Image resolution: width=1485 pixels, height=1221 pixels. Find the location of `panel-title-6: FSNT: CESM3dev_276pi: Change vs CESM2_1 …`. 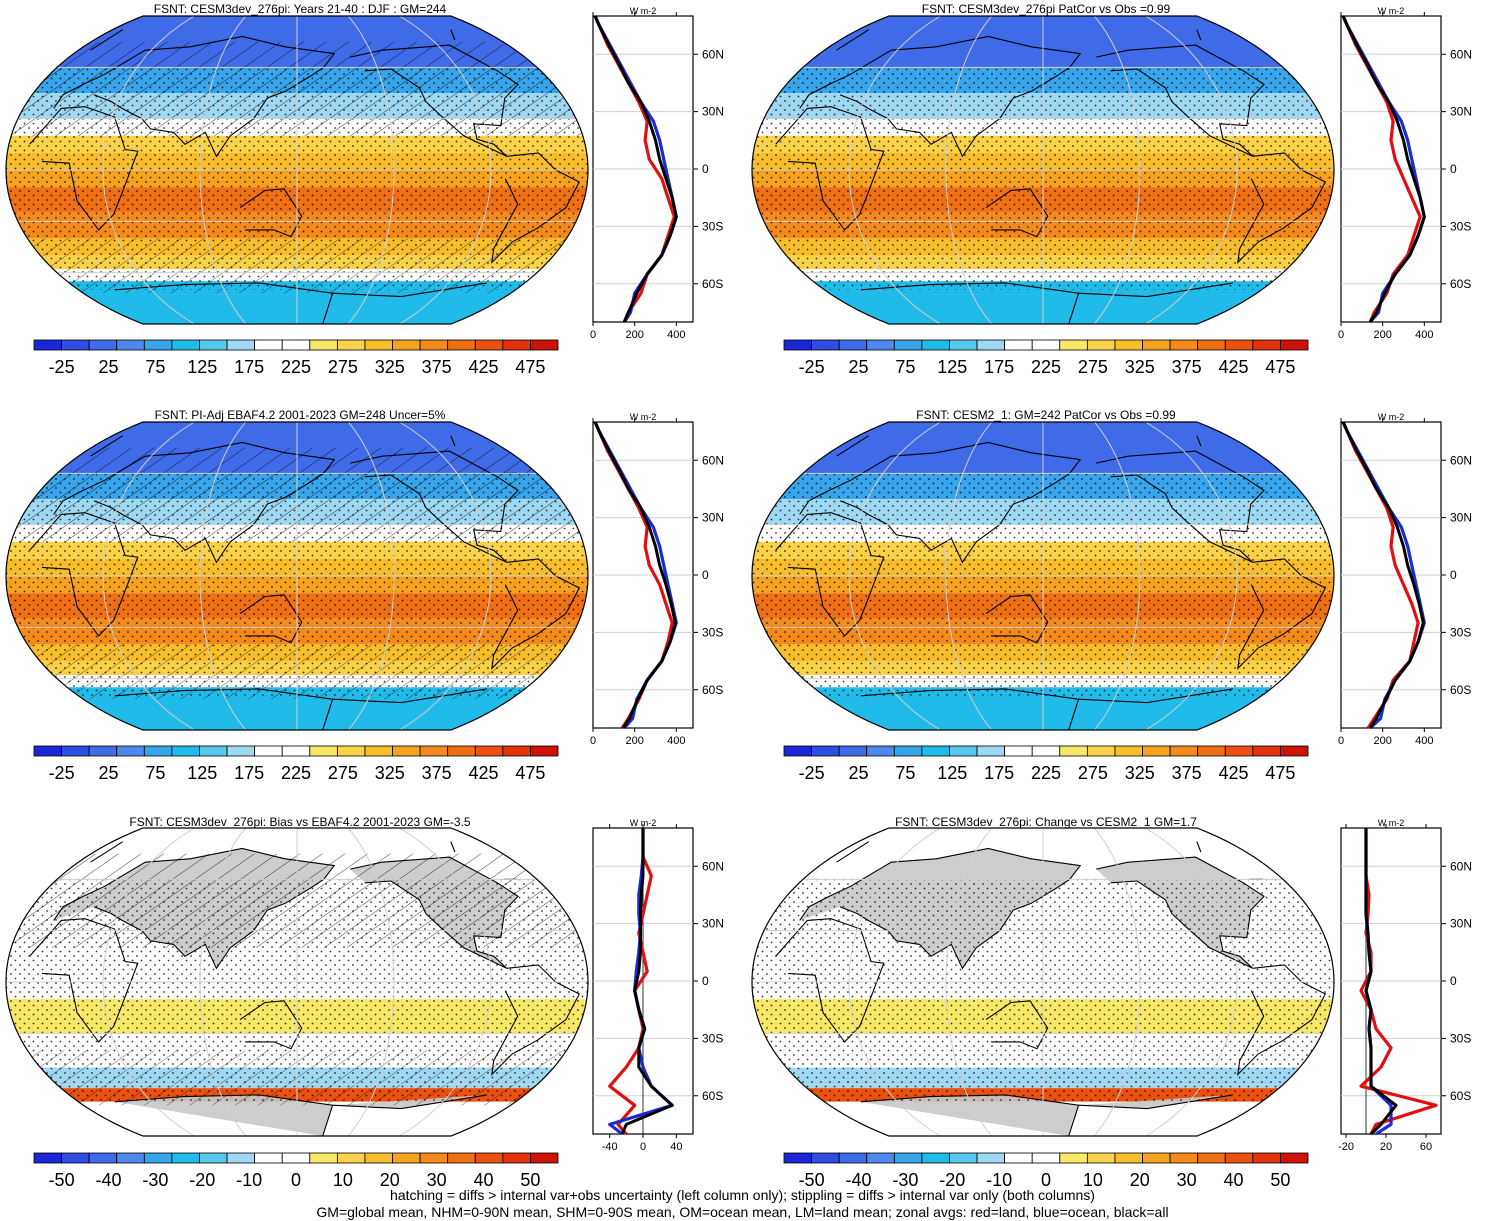

panel-title-6: FSNT: CESM3dev_276pi: Change vs CESM2_1 … is located at coordinates (1046, 822).